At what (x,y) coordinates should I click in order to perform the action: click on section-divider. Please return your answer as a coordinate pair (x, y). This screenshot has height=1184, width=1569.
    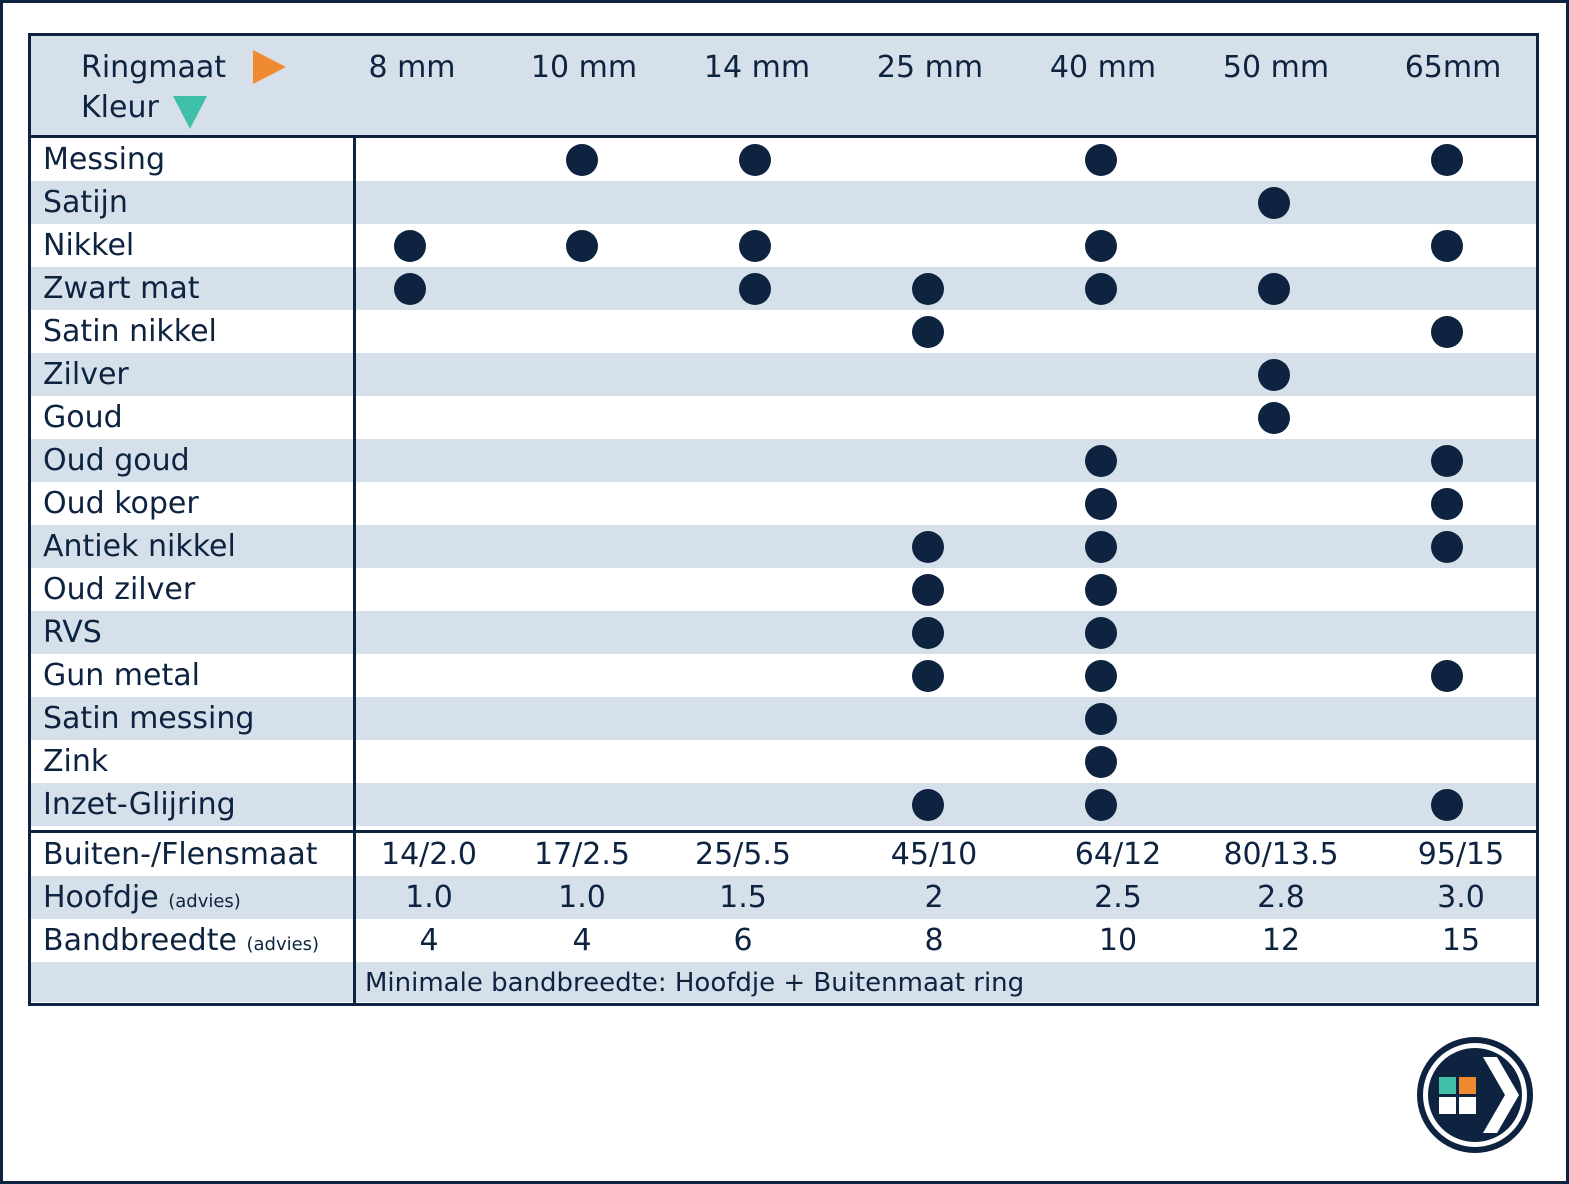
    Looking at the image, I should click on (783, 831).